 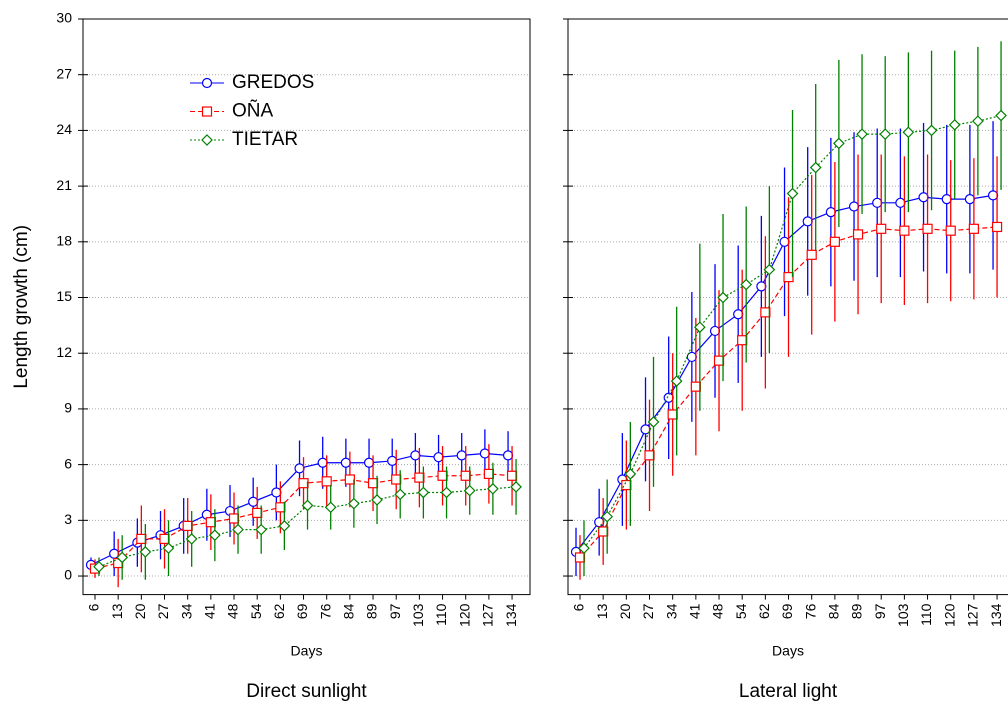 What do you see at coordinates (64, 18) in the screenshot?
I see `y-tick-label: 30` at bounding box center [64, 18].